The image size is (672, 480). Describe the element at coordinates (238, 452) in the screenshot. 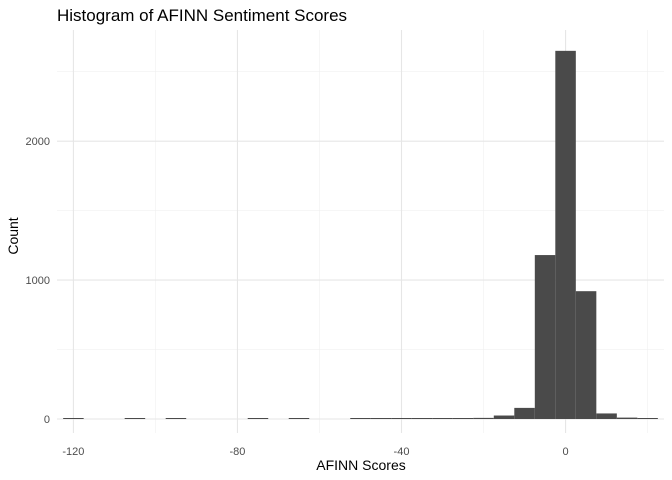

I see `x-tick-label: -80` at that location.